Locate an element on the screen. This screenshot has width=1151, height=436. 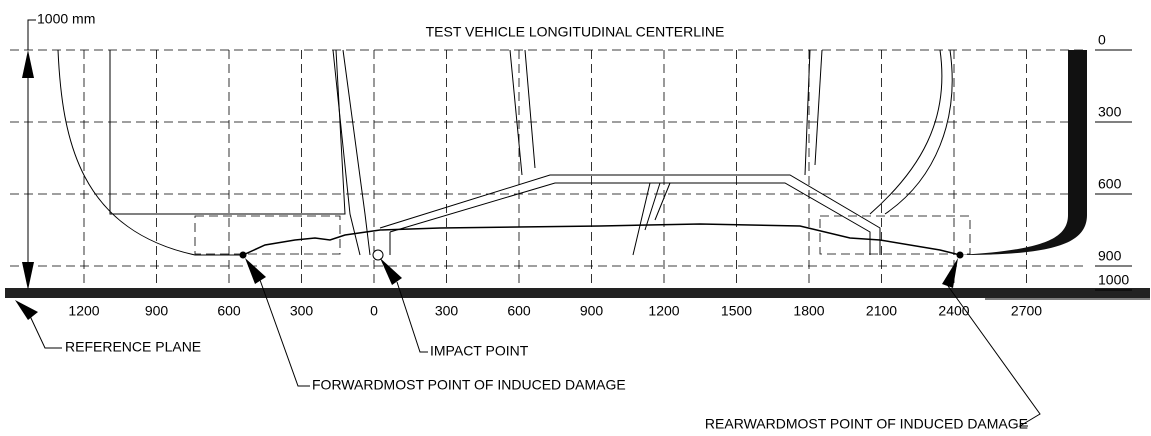
y-label: 900 is located at coordinates (1110, 256).